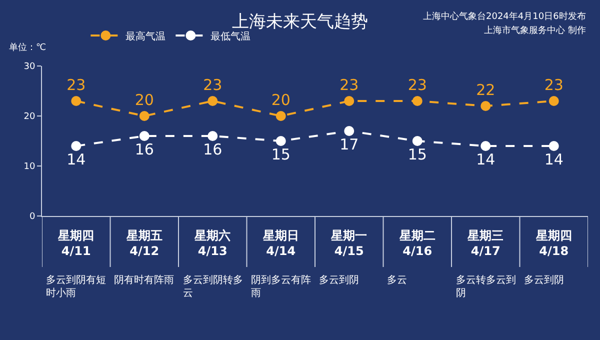 This screenshot has height=340, width=600. What do you see at coordinates (300, 22) in the screenshot?
I see `chart-title: 上海未来天气趋势` at bounding box center [300, 22].